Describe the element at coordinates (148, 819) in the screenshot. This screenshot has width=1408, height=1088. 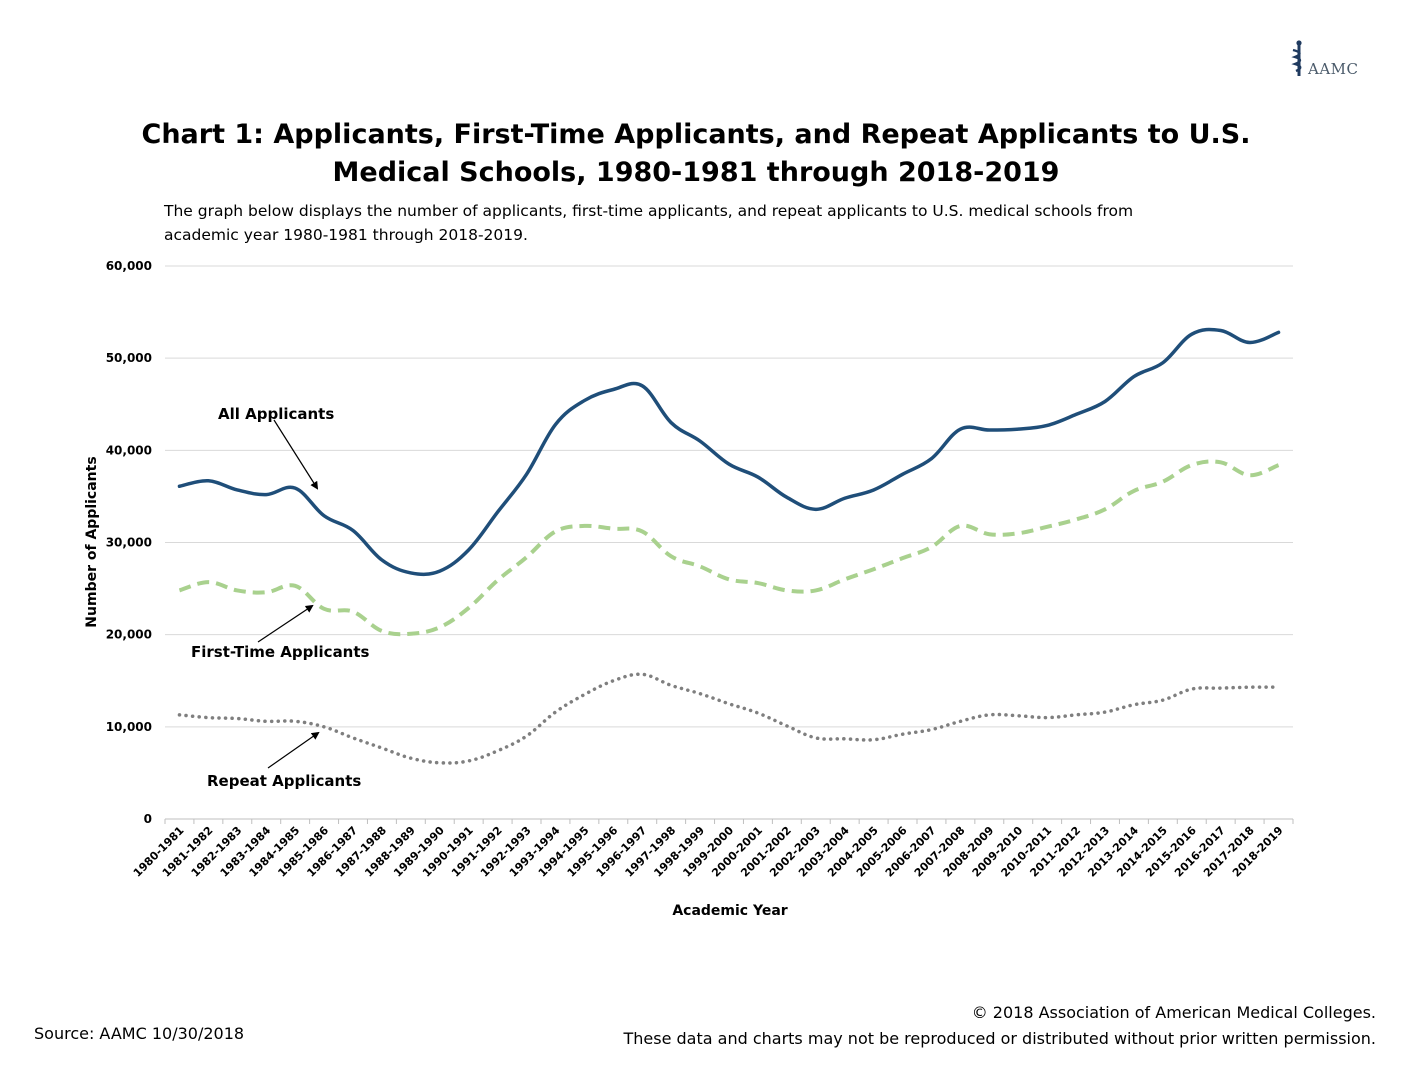
I see `y-tick-label: 0` at that location.